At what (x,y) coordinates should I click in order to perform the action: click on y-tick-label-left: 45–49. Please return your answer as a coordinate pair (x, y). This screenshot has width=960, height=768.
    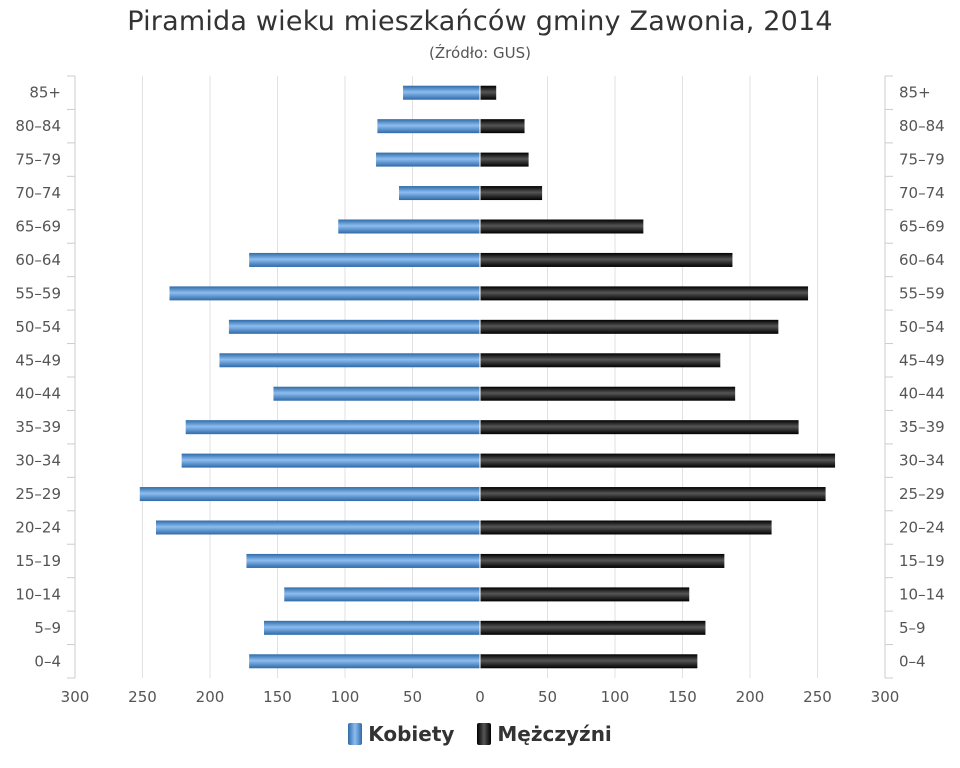
    Looking at the image, I should click on (38, 360).